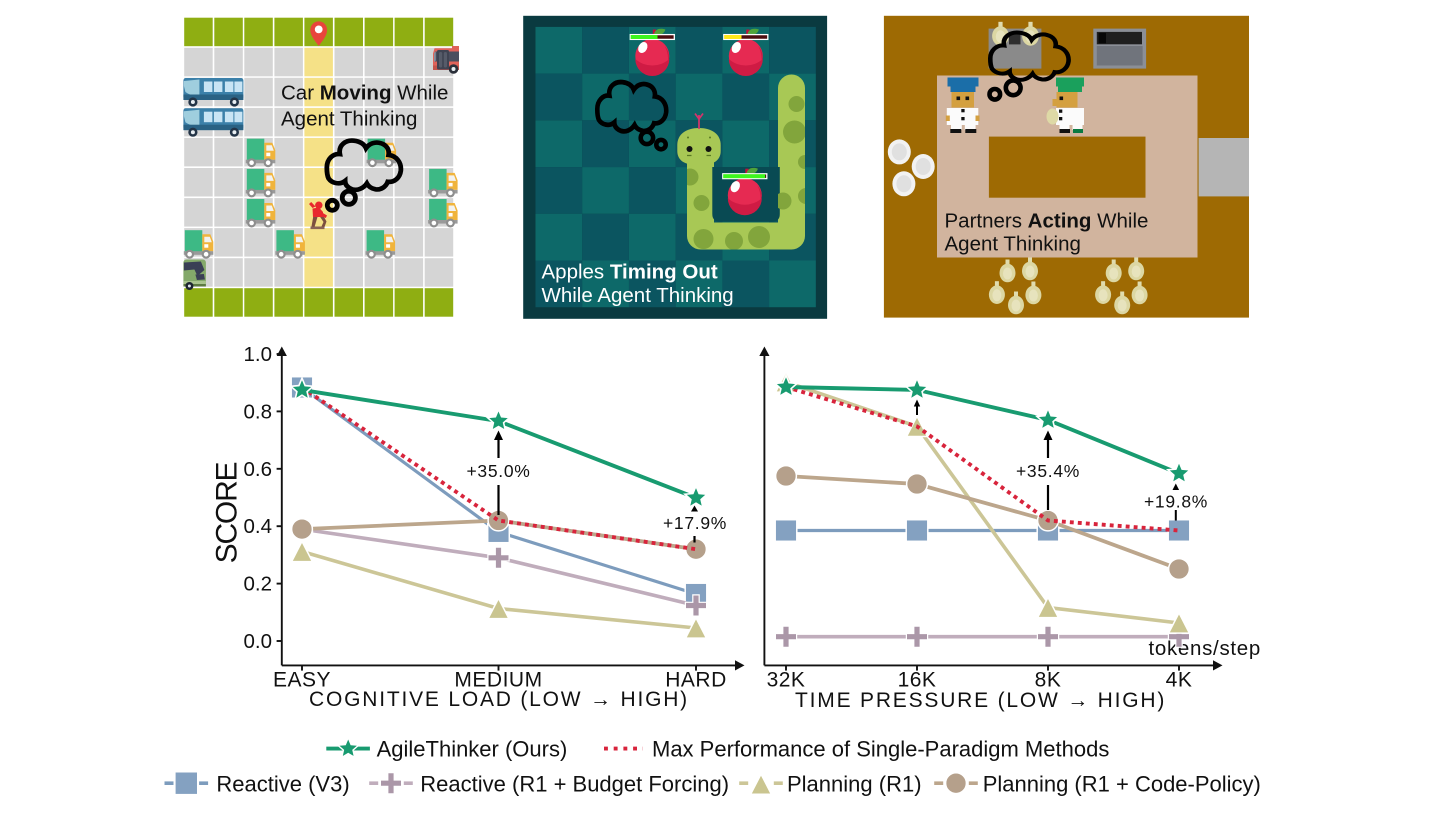 This screenshot has width=1431, height=833. Describe the element at coordinates (498, 679) in the screenshot. I see `svg-text: MEDIUM` at that location.